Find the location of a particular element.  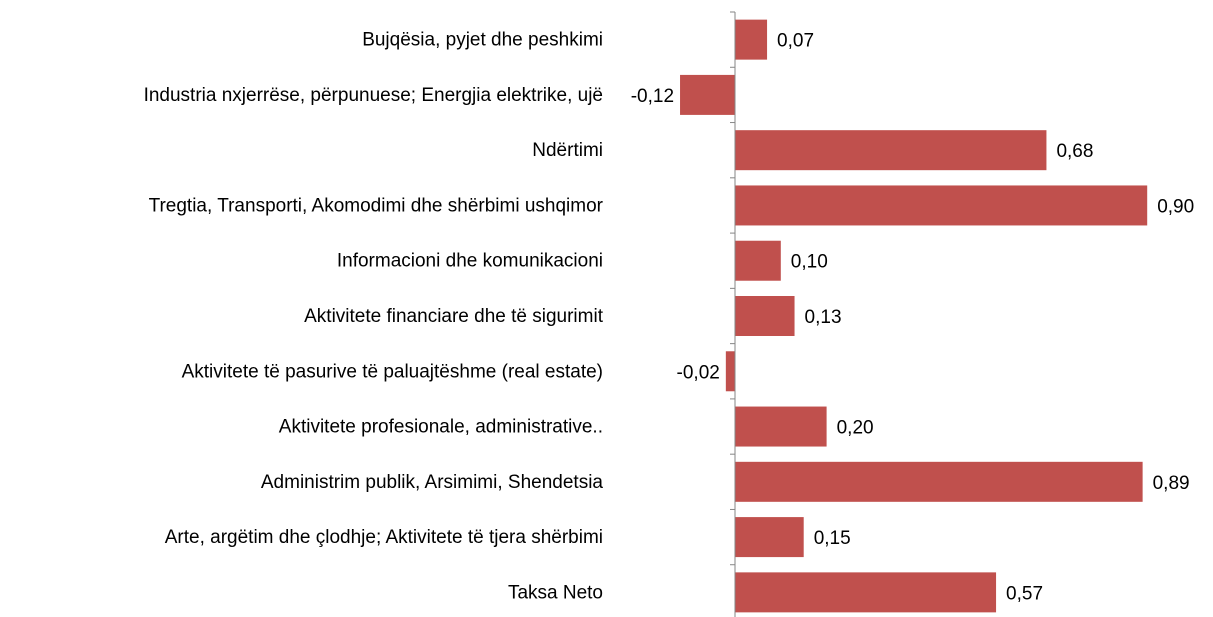

category-label: Aktivitete financiare dhe të sigurimit is located at coordinates (454, 316).